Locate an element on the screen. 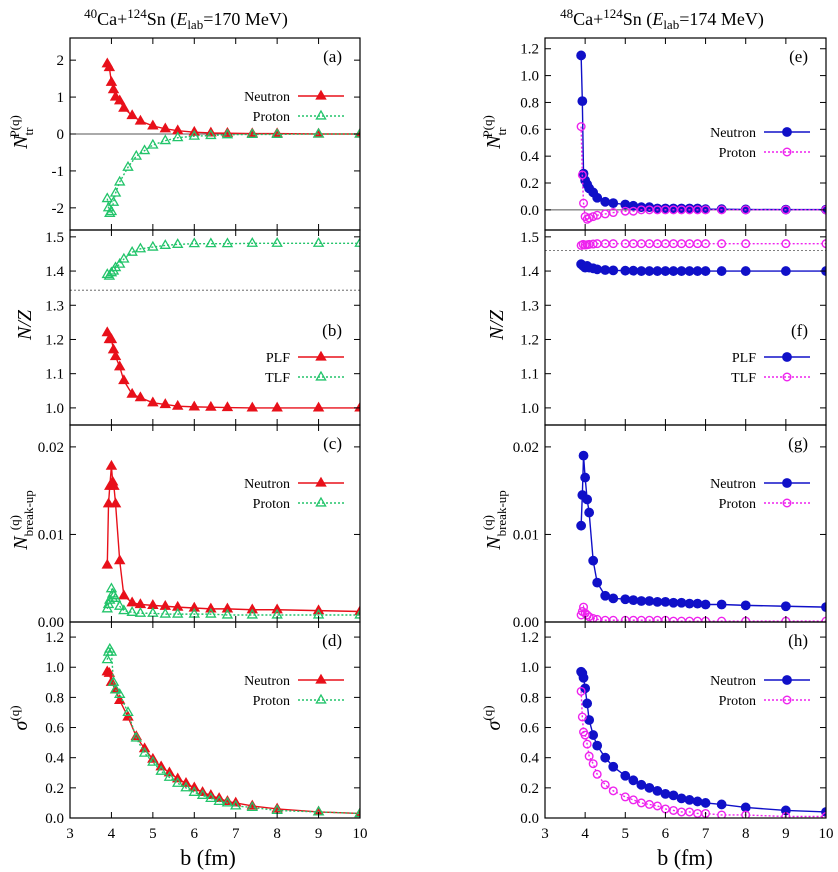 The image size is (838, 872). xtick-label: 6 is located at coordinates (666, 834).